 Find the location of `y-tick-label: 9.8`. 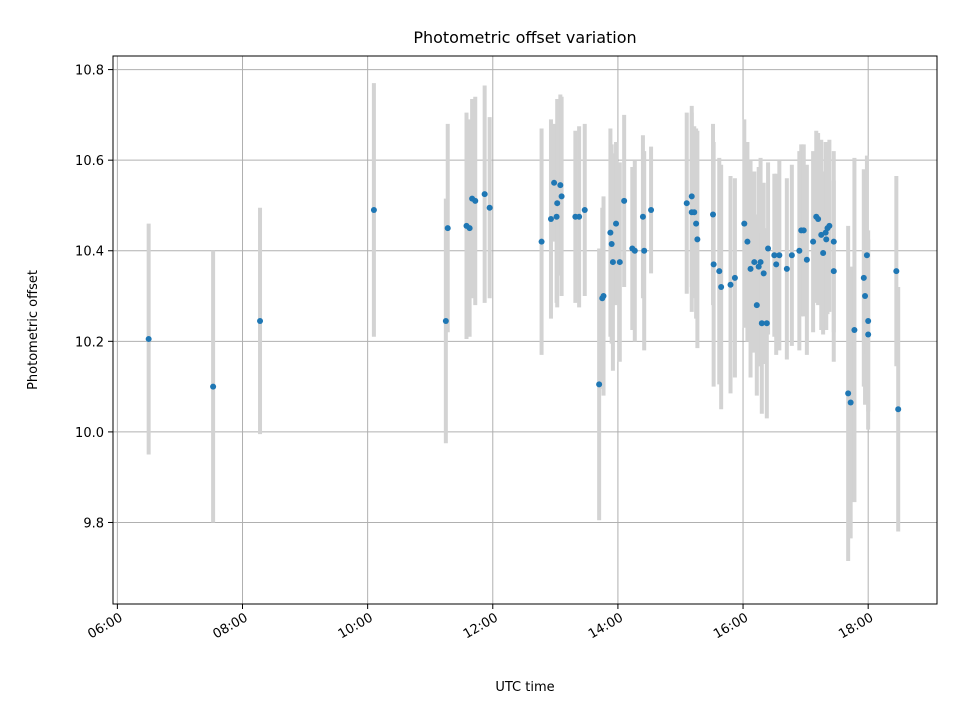

y-tick-label: 9.8 is located at coordinates (93, 523).